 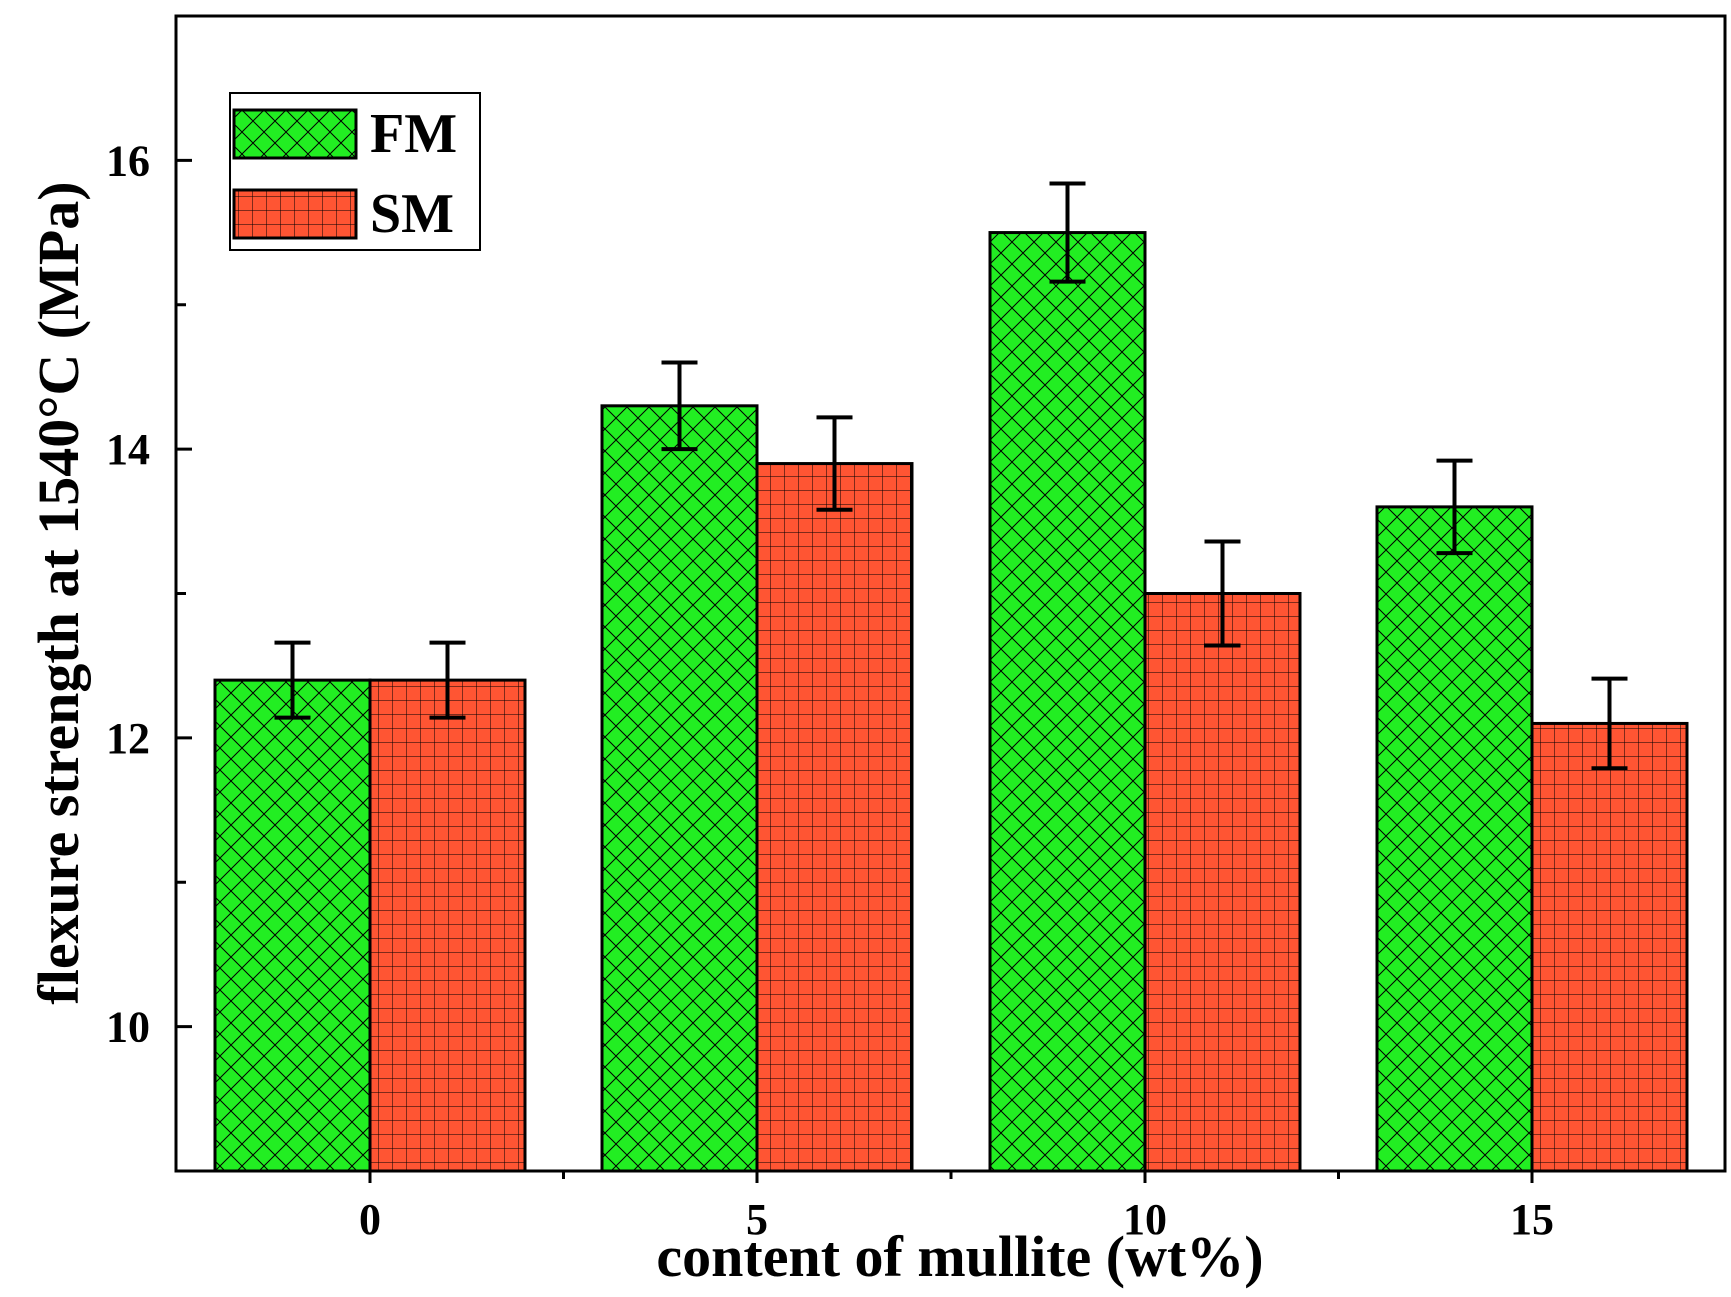 I want to click on y-axis: 10 12 14 16, so click(x=149, y=593).